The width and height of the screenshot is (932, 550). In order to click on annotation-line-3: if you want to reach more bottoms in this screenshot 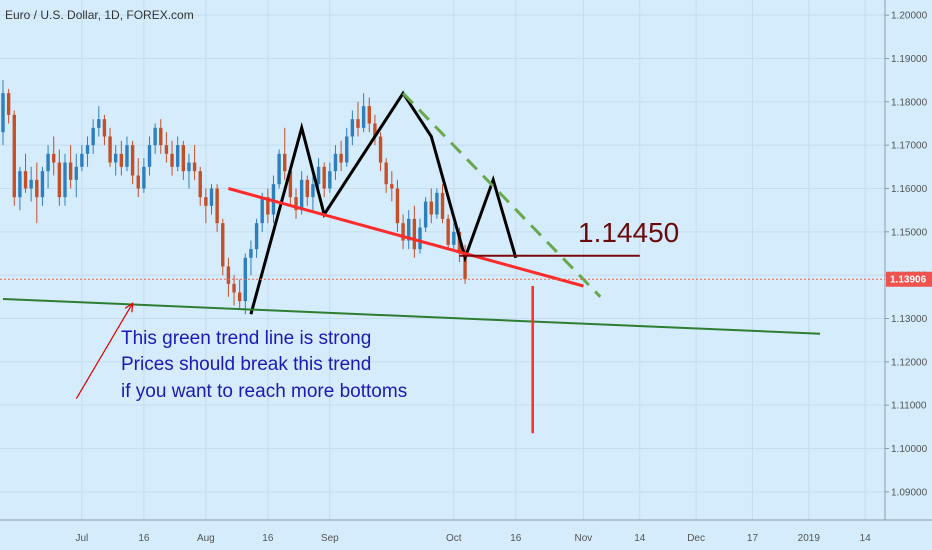, I will do `click(264, 391)`.